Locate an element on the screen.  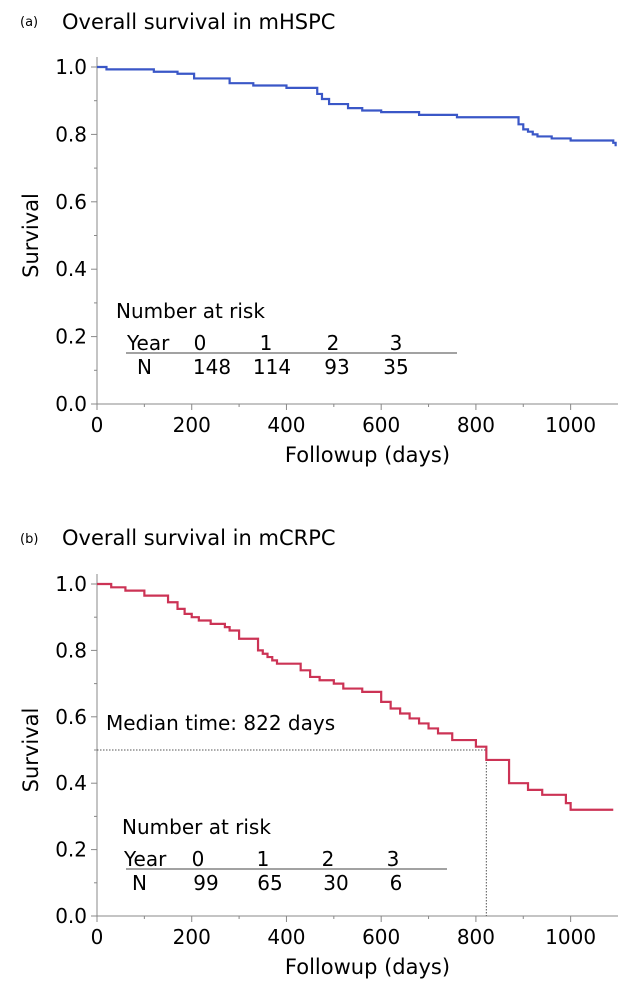
risk-table-count: 99 is located at coordinates (205, 883).